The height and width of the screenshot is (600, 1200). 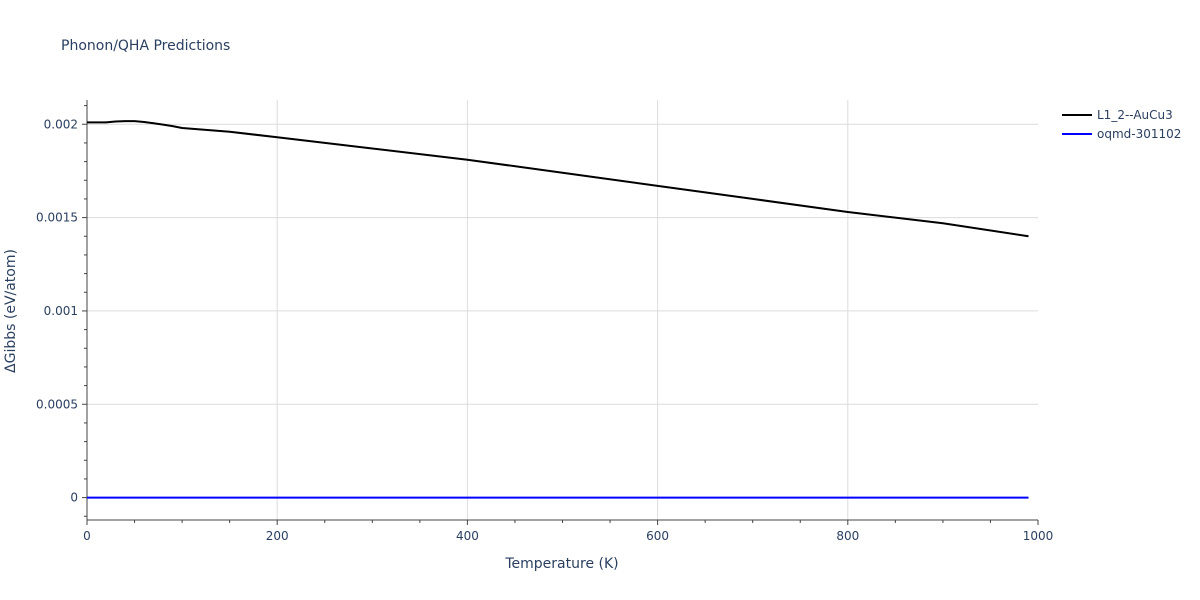 I want to click on legend: L1_2--AuCu3 oqmd-301102, so click(x=1121, y=124).